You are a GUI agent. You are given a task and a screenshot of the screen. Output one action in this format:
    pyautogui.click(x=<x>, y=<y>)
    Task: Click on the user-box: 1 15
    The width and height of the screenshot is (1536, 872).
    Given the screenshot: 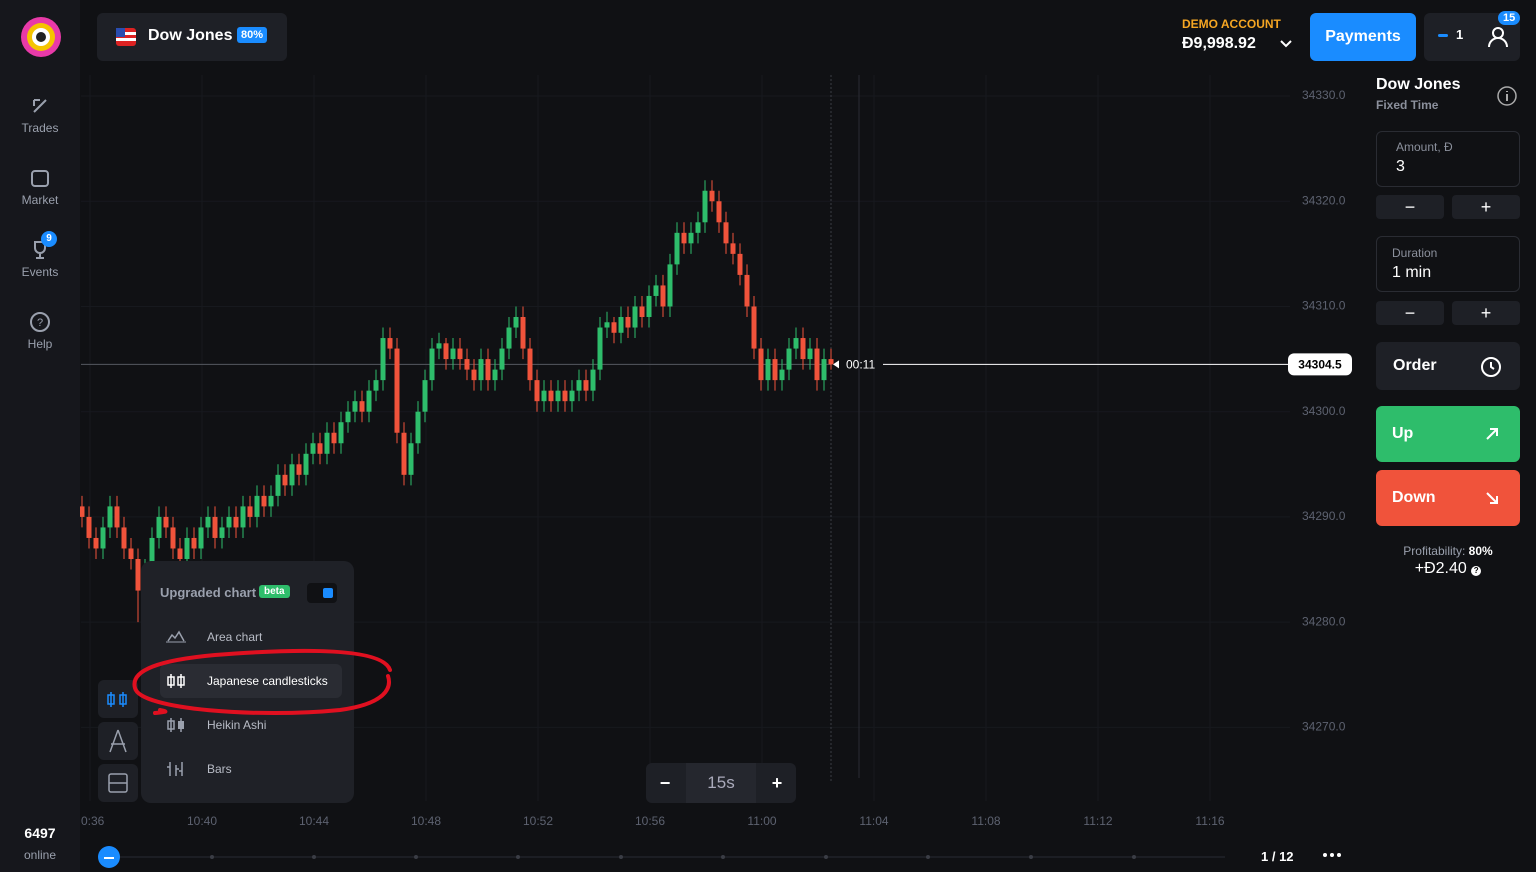 What is the action you would take?
    pyautogui.click(x=1472, y=36)
    